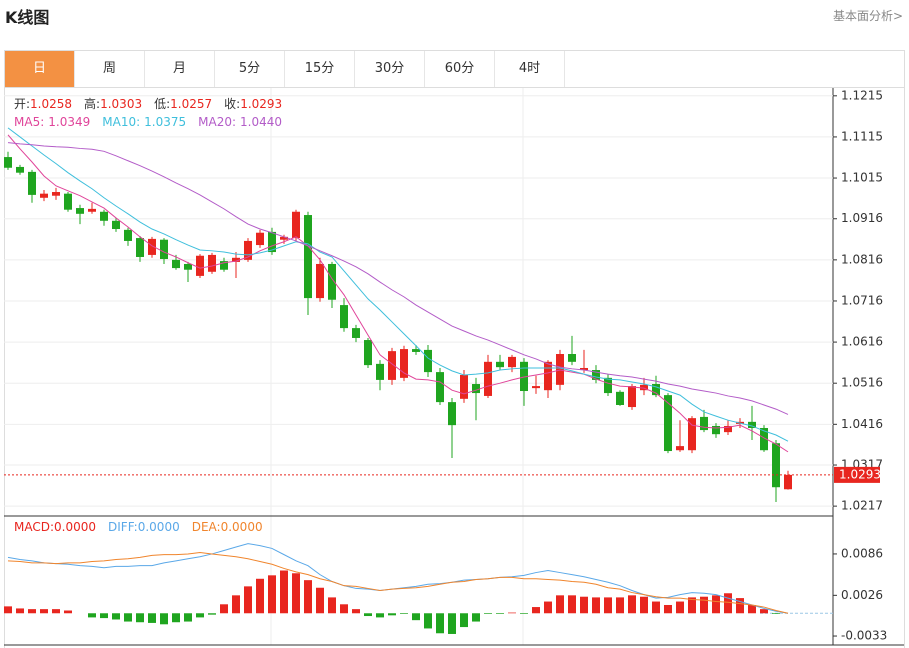  What do you see at coordinates (530, 69) in the screenshot?
I see `period-tab: 4时` at bounding box center [530, 69].